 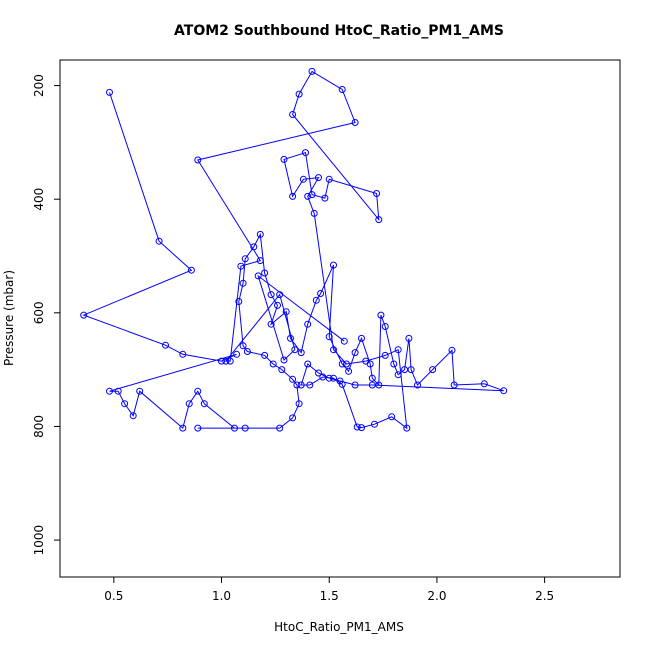 What do you see at coordinates (39, 199) in the screenshot?
I see `y-tick-label: 400` at bounding box center [39, 199].